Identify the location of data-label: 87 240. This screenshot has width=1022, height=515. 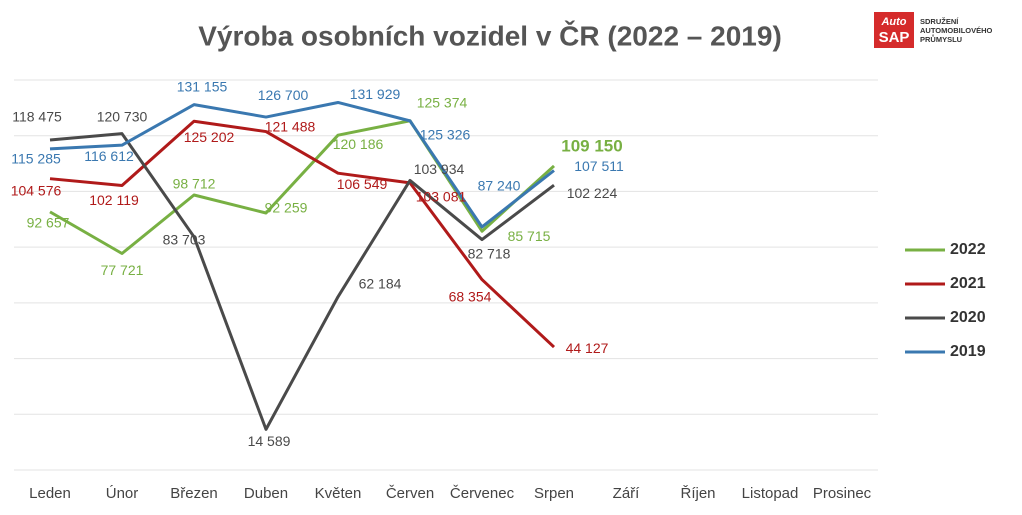
(499, 186).